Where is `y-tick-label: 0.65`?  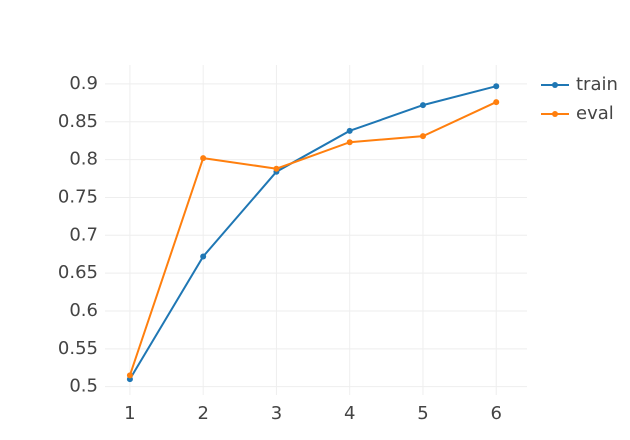 y-tick-label: 0.65 is located at coordinates (78, 272).